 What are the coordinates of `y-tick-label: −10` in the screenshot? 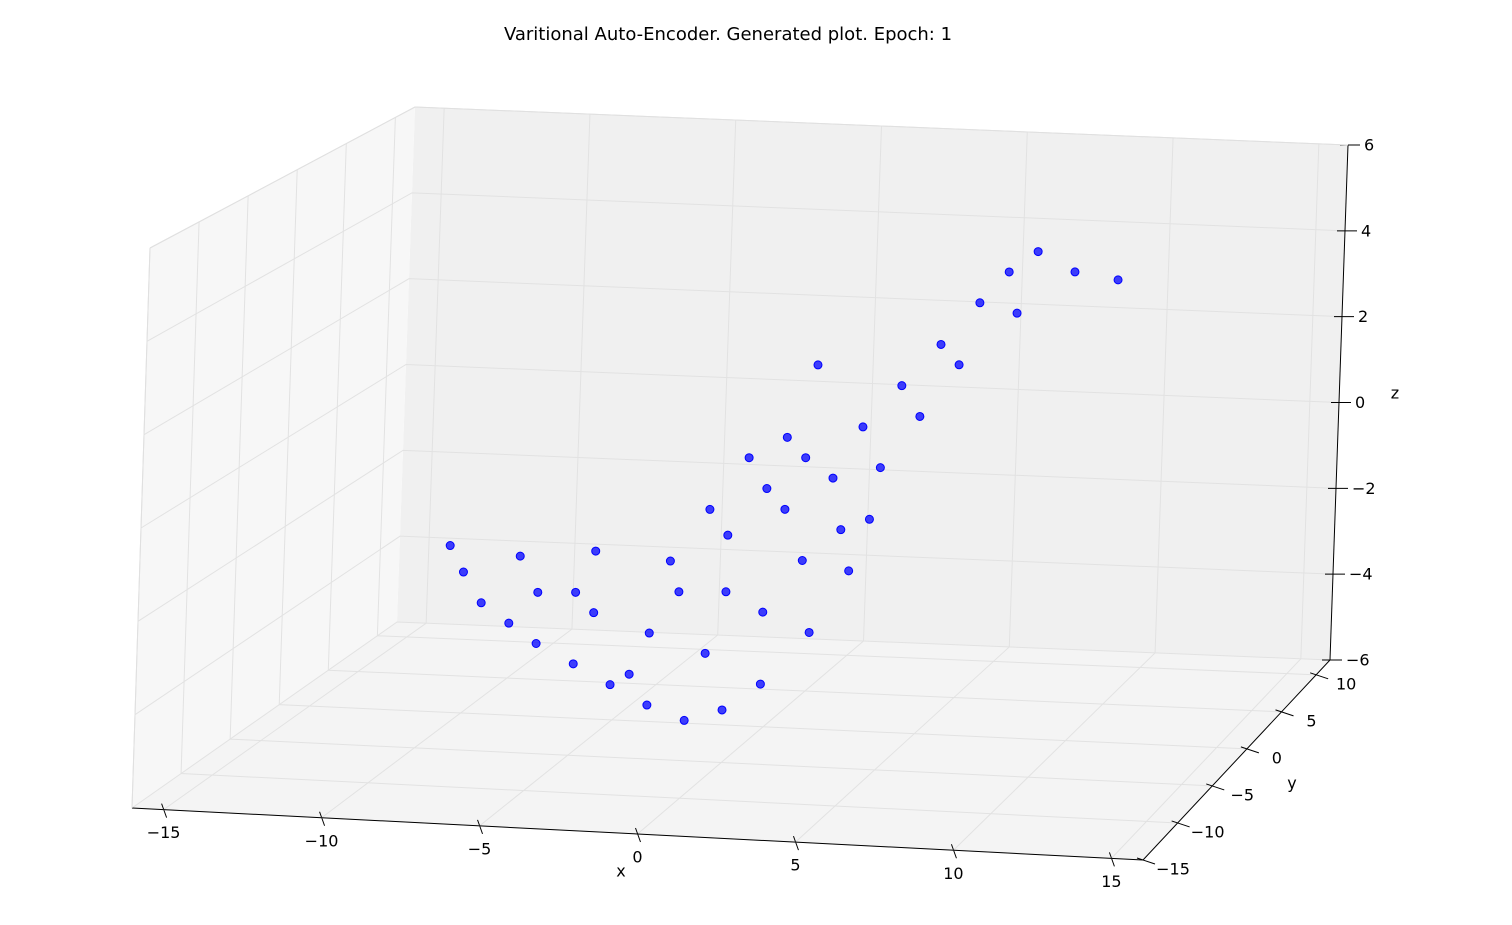 It's located at (1208, 831).